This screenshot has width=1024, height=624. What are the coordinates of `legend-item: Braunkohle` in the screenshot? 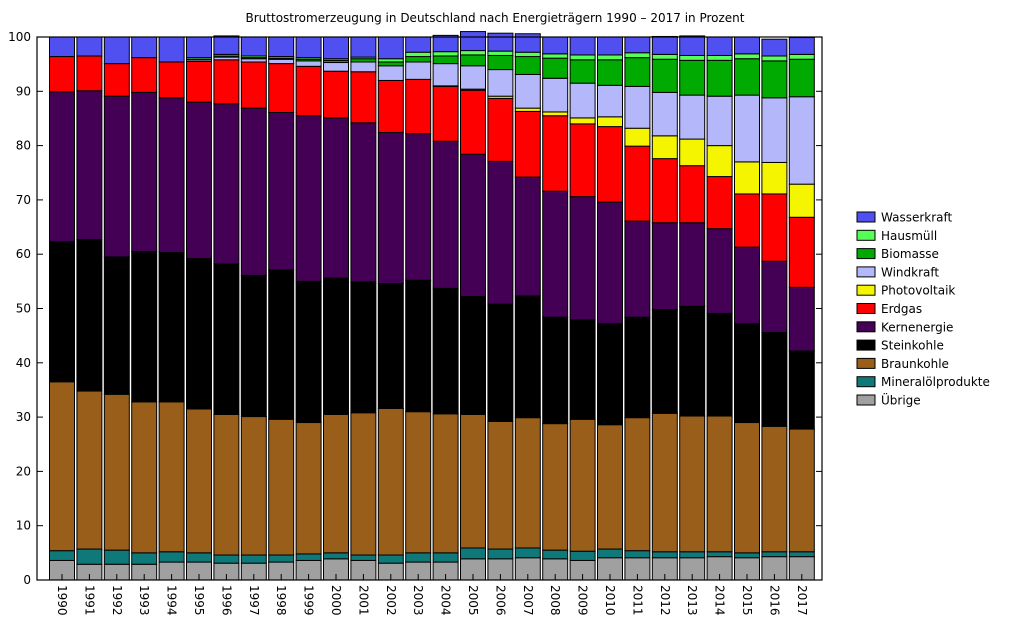 It's located at (902, 364).